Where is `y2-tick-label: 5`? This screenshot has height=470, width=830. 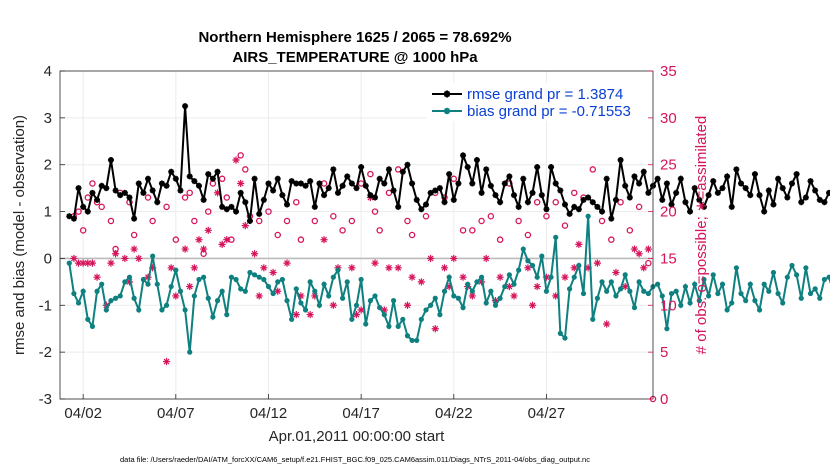 y2-tick-label: 5 is located at coordinates (664, 352).